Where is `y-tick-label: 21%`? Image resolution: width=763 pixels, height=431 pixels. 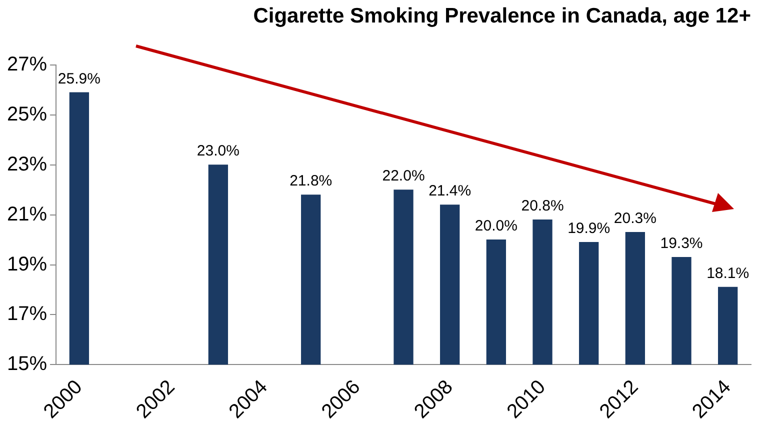
y-tick-label: 21% is located at coordinates (27, 214).